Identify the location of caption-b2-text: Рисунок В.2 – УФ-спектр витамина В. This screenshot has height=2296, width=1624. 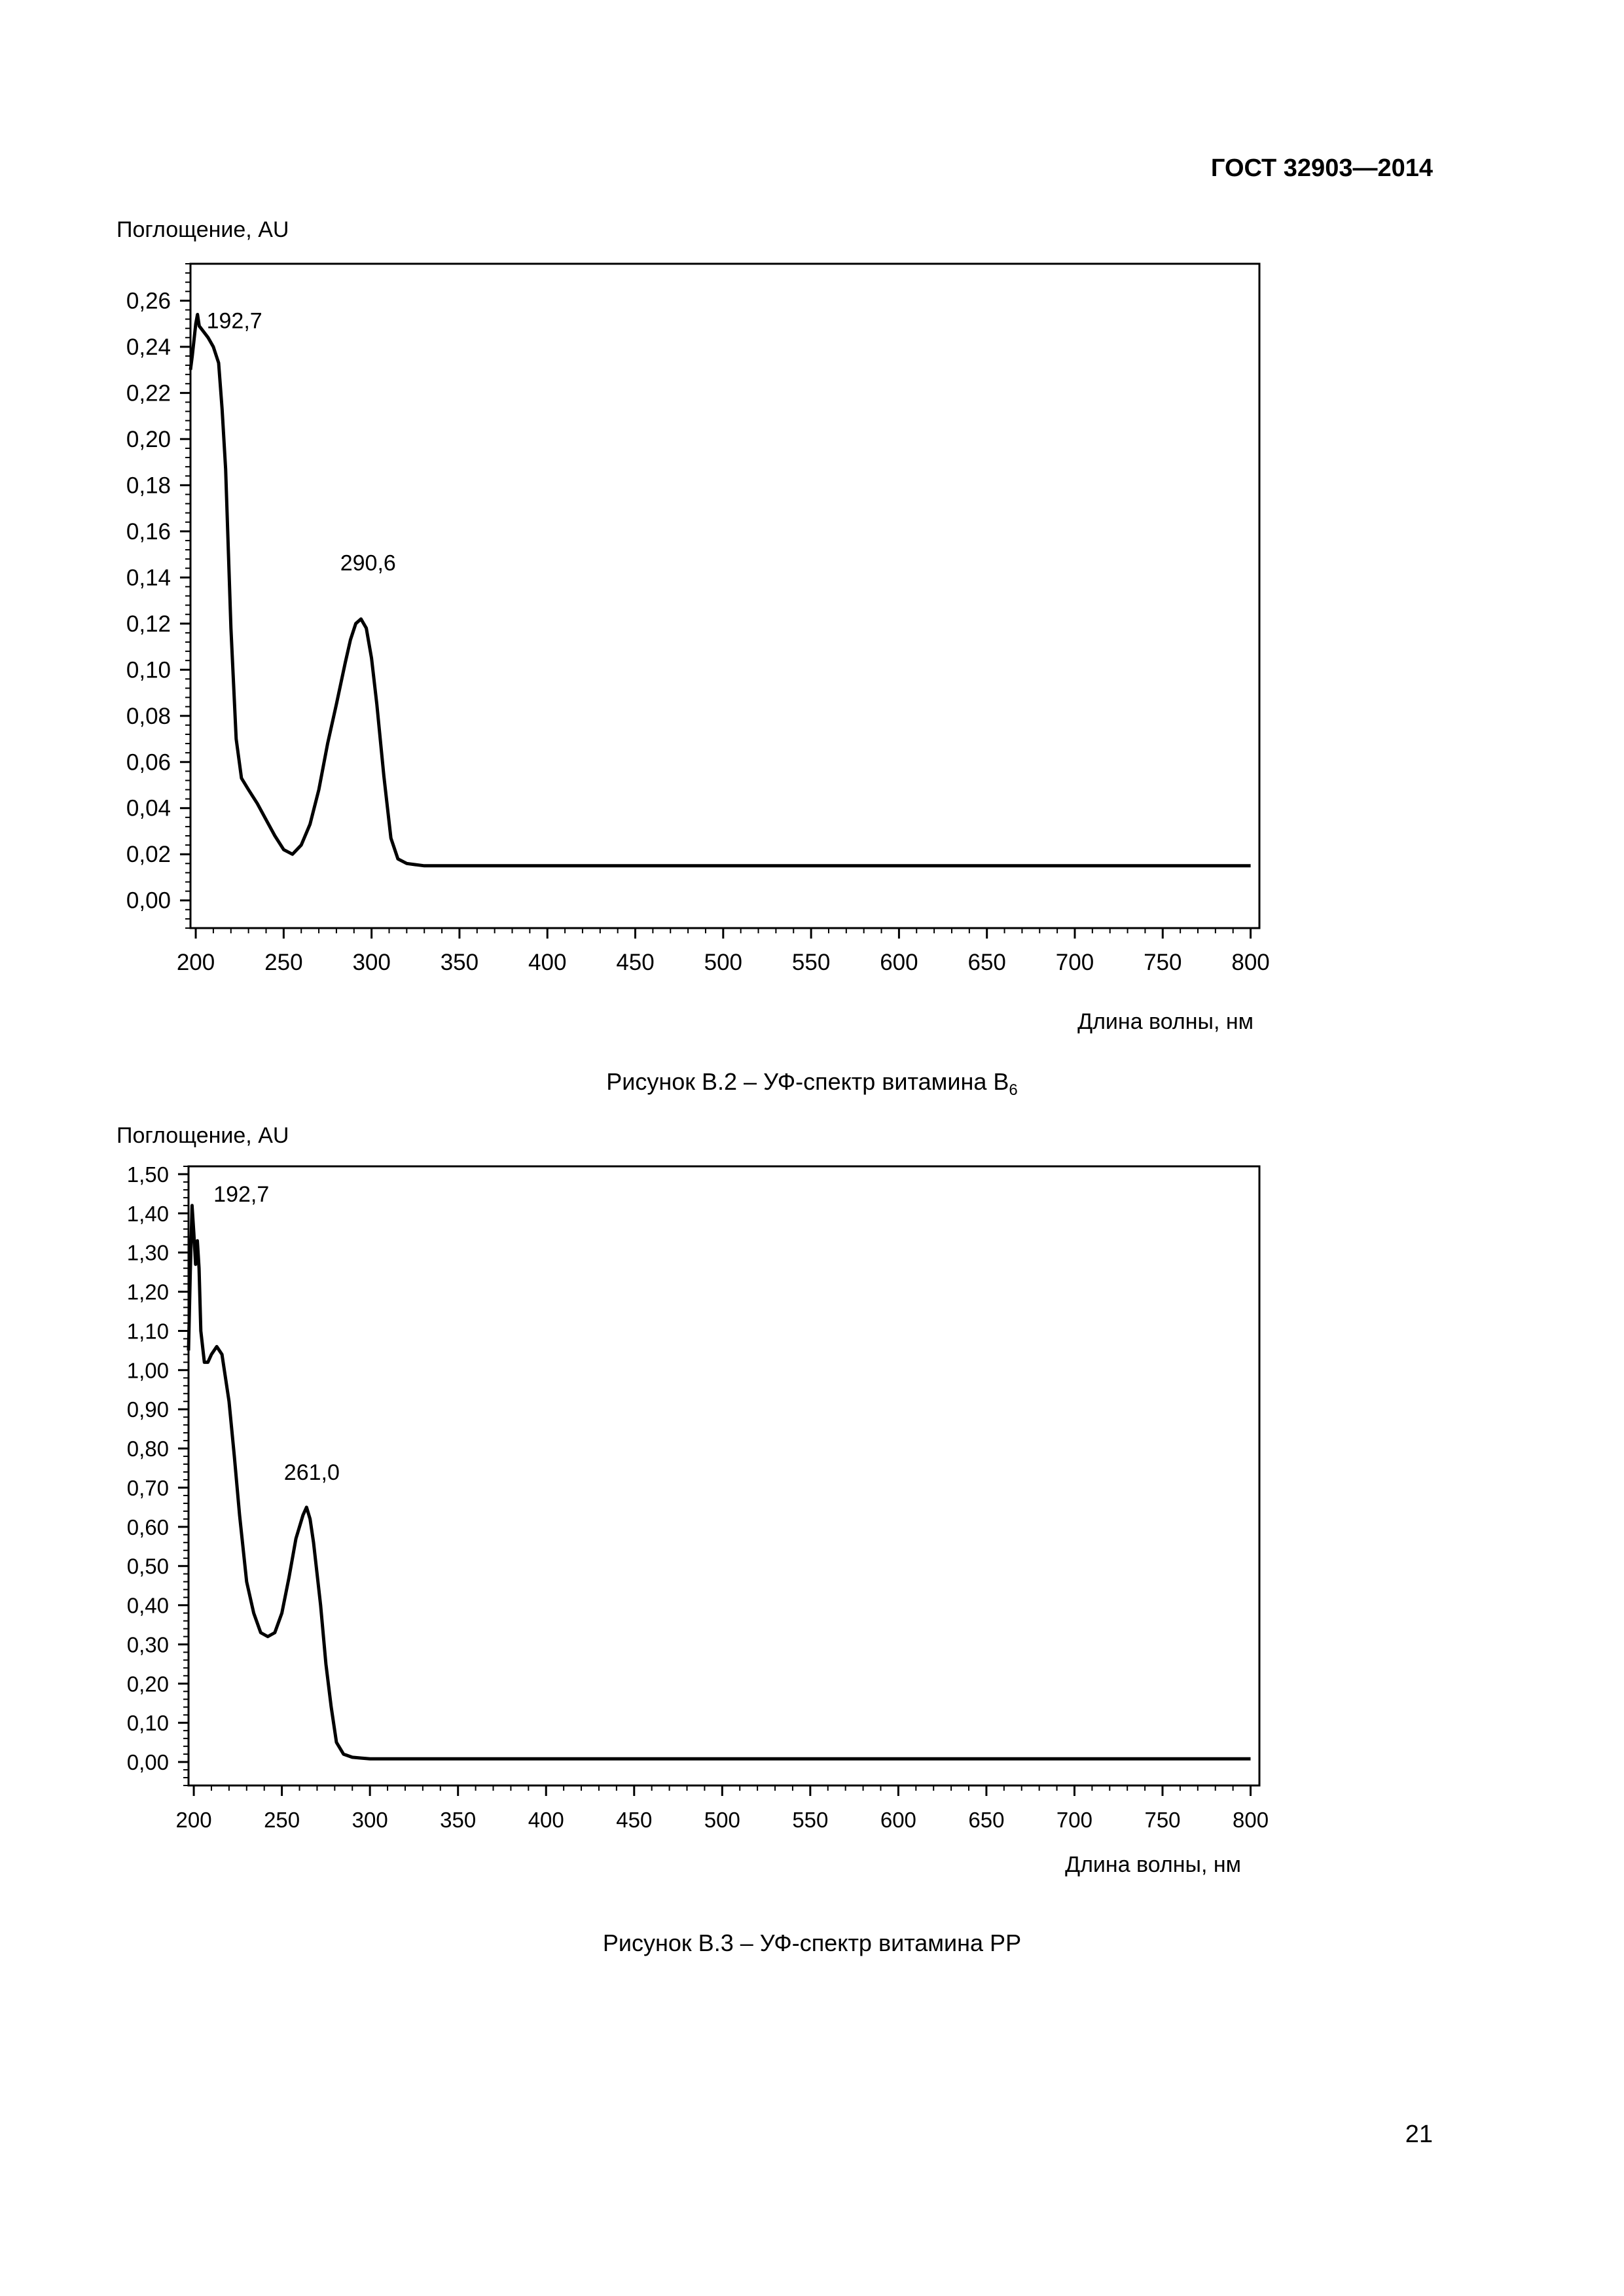
(807, 1081).